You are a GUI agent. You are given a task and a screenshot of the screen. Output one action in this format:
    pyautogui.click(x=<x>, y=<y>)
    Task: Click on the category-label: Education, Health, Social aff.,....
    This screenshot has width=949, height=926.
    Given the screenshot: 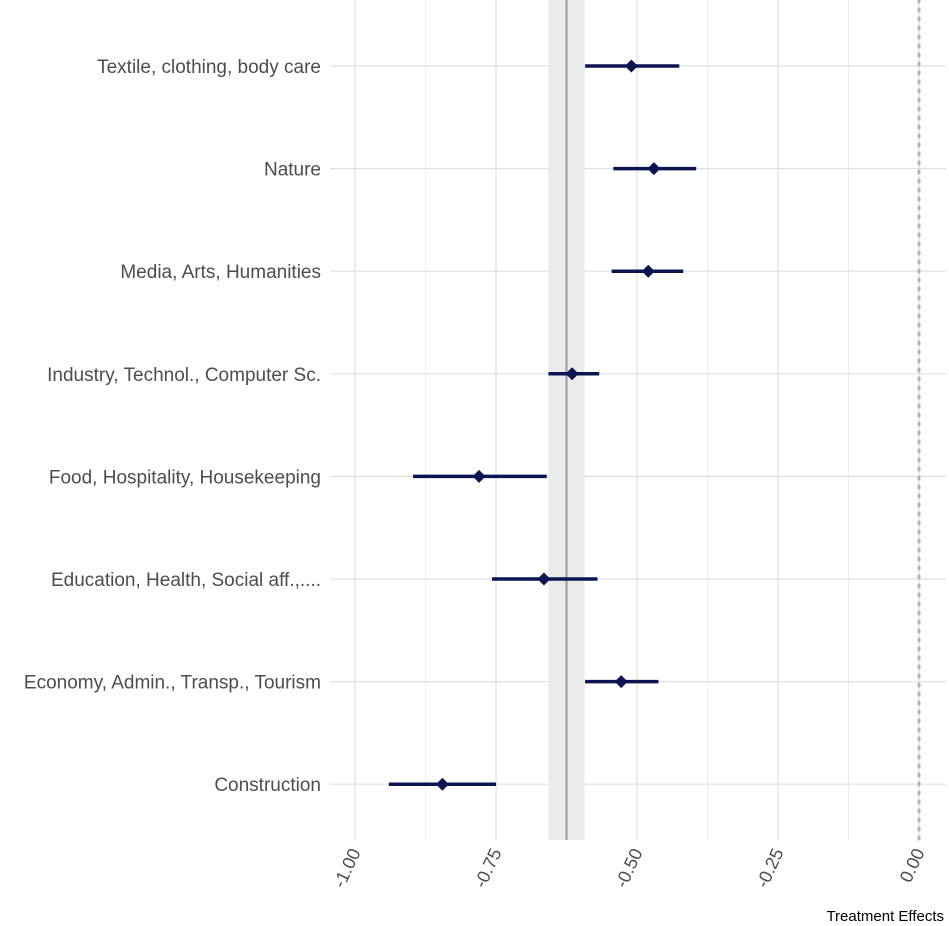 What is the action you would take?
    pyautogui.click(x=186, y=580)
    